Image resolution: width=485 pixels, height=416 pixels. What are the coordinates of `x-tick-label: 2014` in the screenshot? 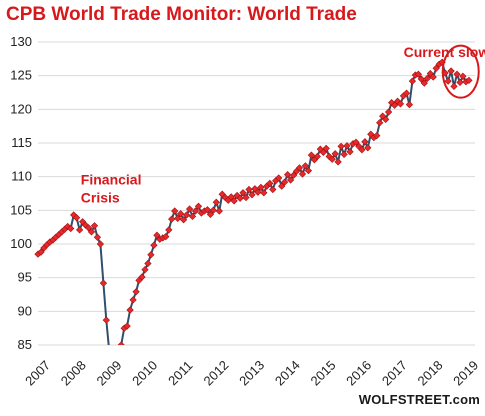 It's located at (287, 372).